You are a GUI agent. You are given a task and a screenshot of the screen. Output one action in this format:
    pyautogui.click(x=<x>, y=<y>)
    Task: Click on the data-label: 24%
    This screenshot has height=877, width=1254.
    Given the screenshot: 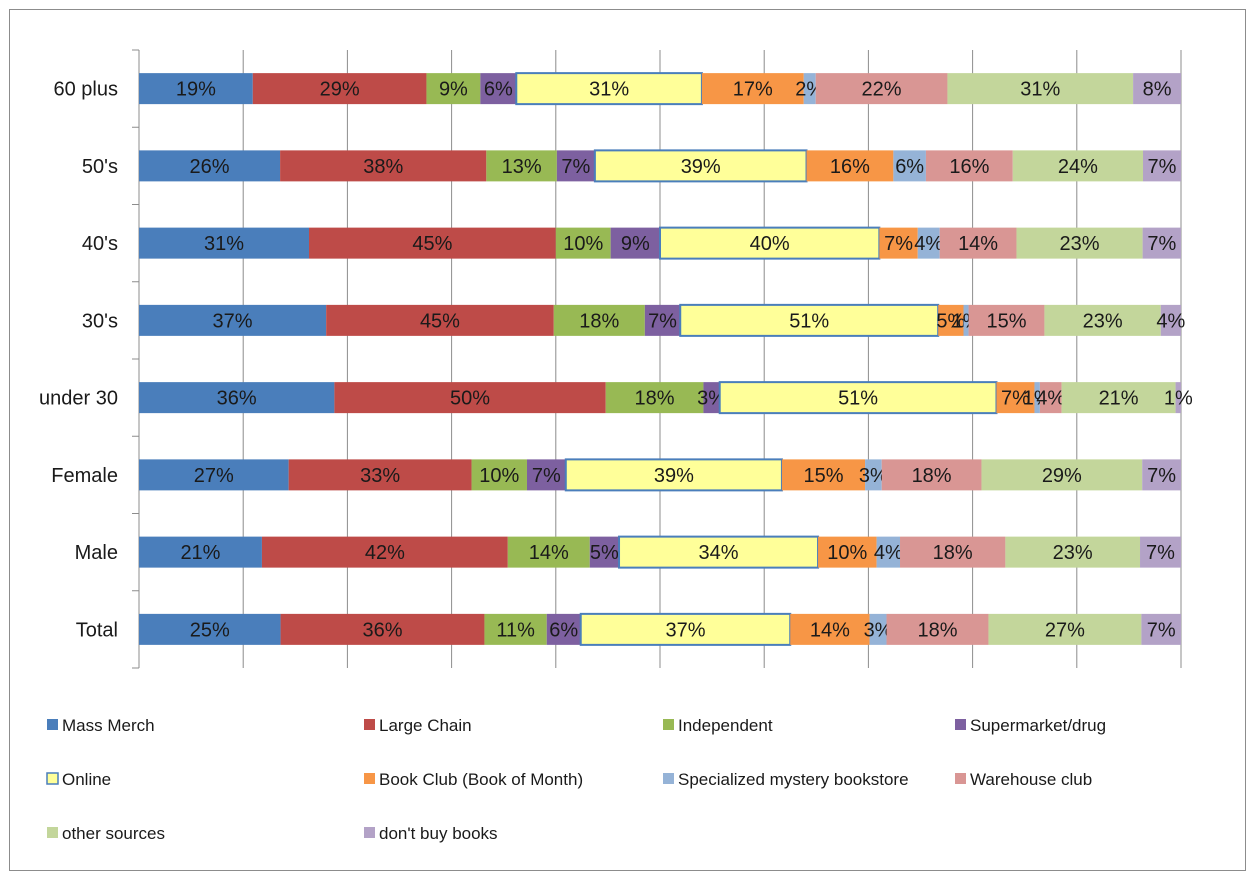 What is the action you would take?
    pyautogui.click(x=1078, y=167)
    